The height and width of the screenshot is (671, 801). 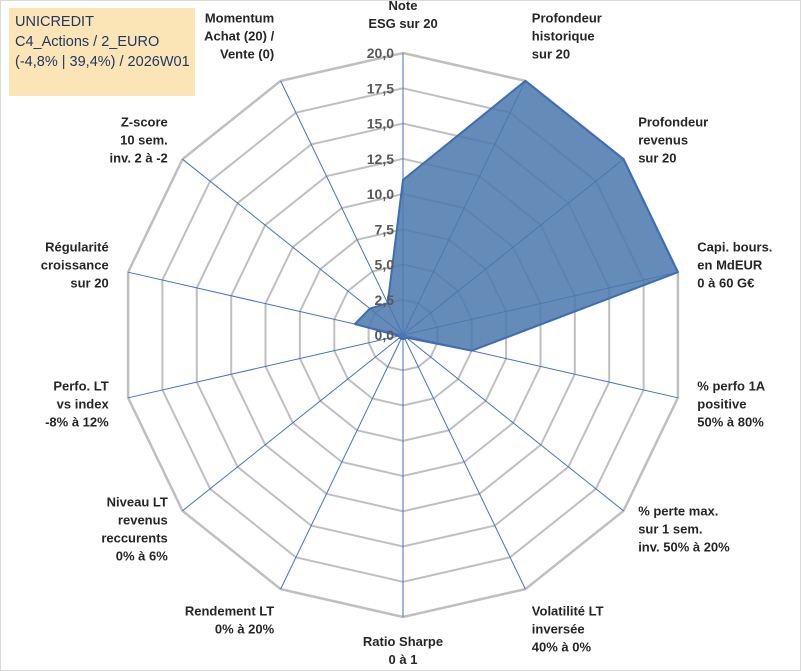 I want to click on axis-label-3-line-3: sur 20, so click(x=657, y=158).